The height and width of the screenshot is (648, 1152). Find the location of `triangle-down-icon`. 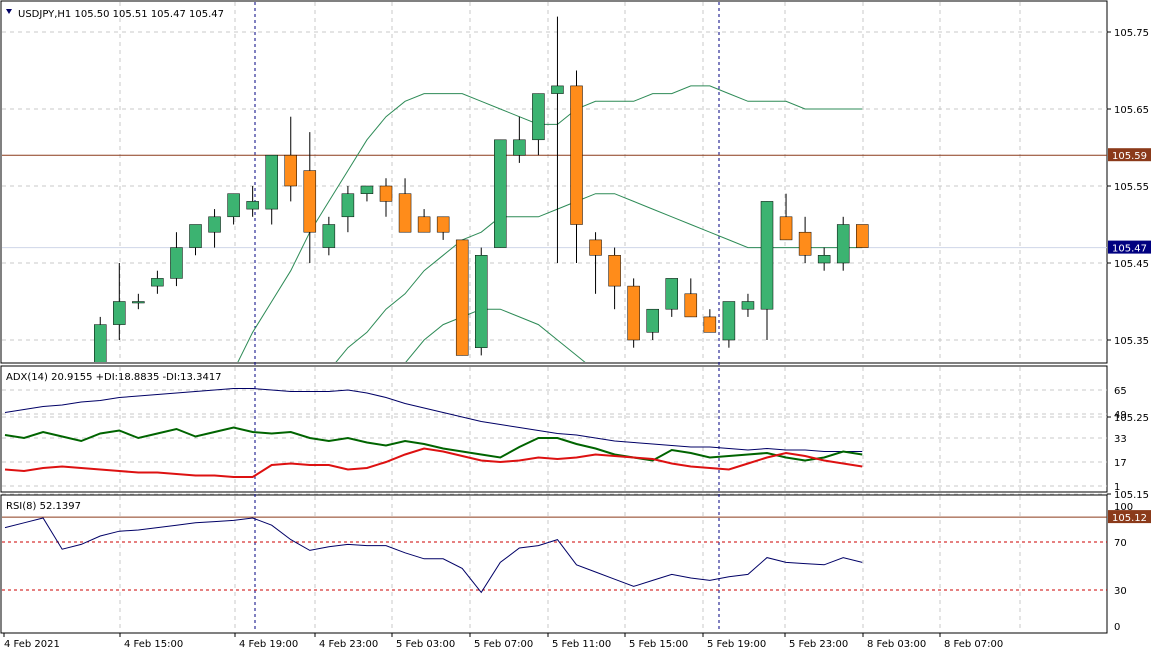

triangle-down-icon is located at coordinates (9, 11).